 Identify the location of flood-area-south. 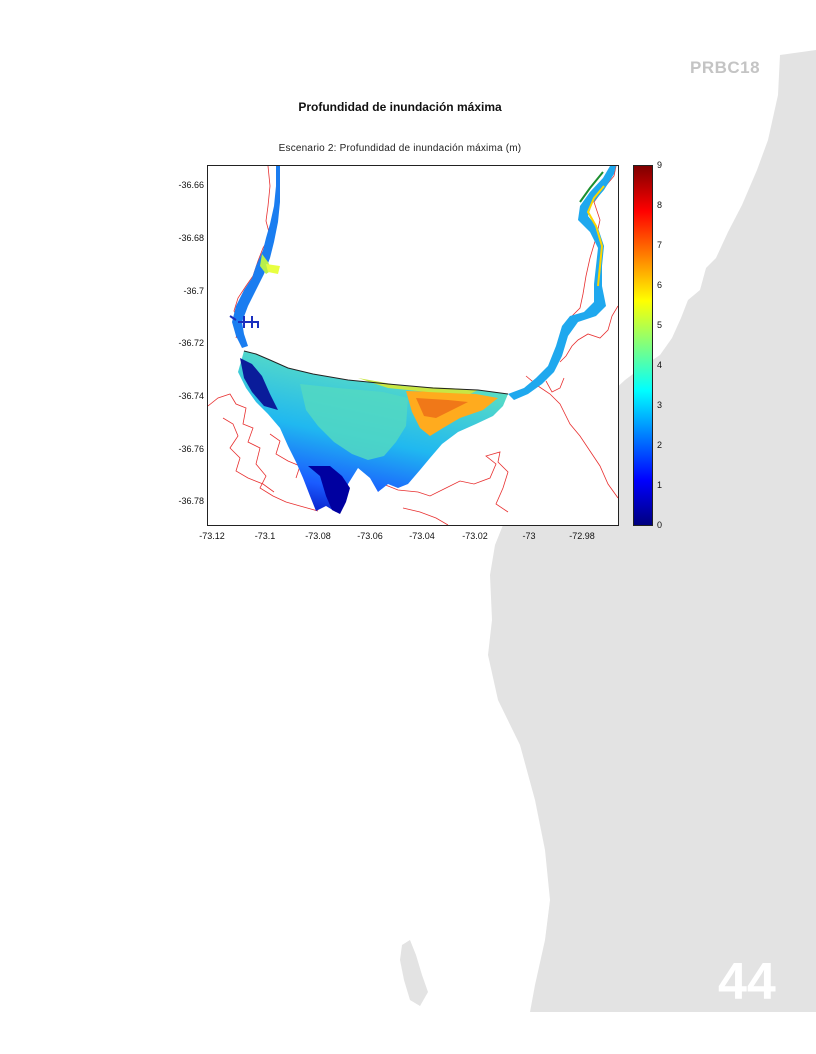
(329, 490).